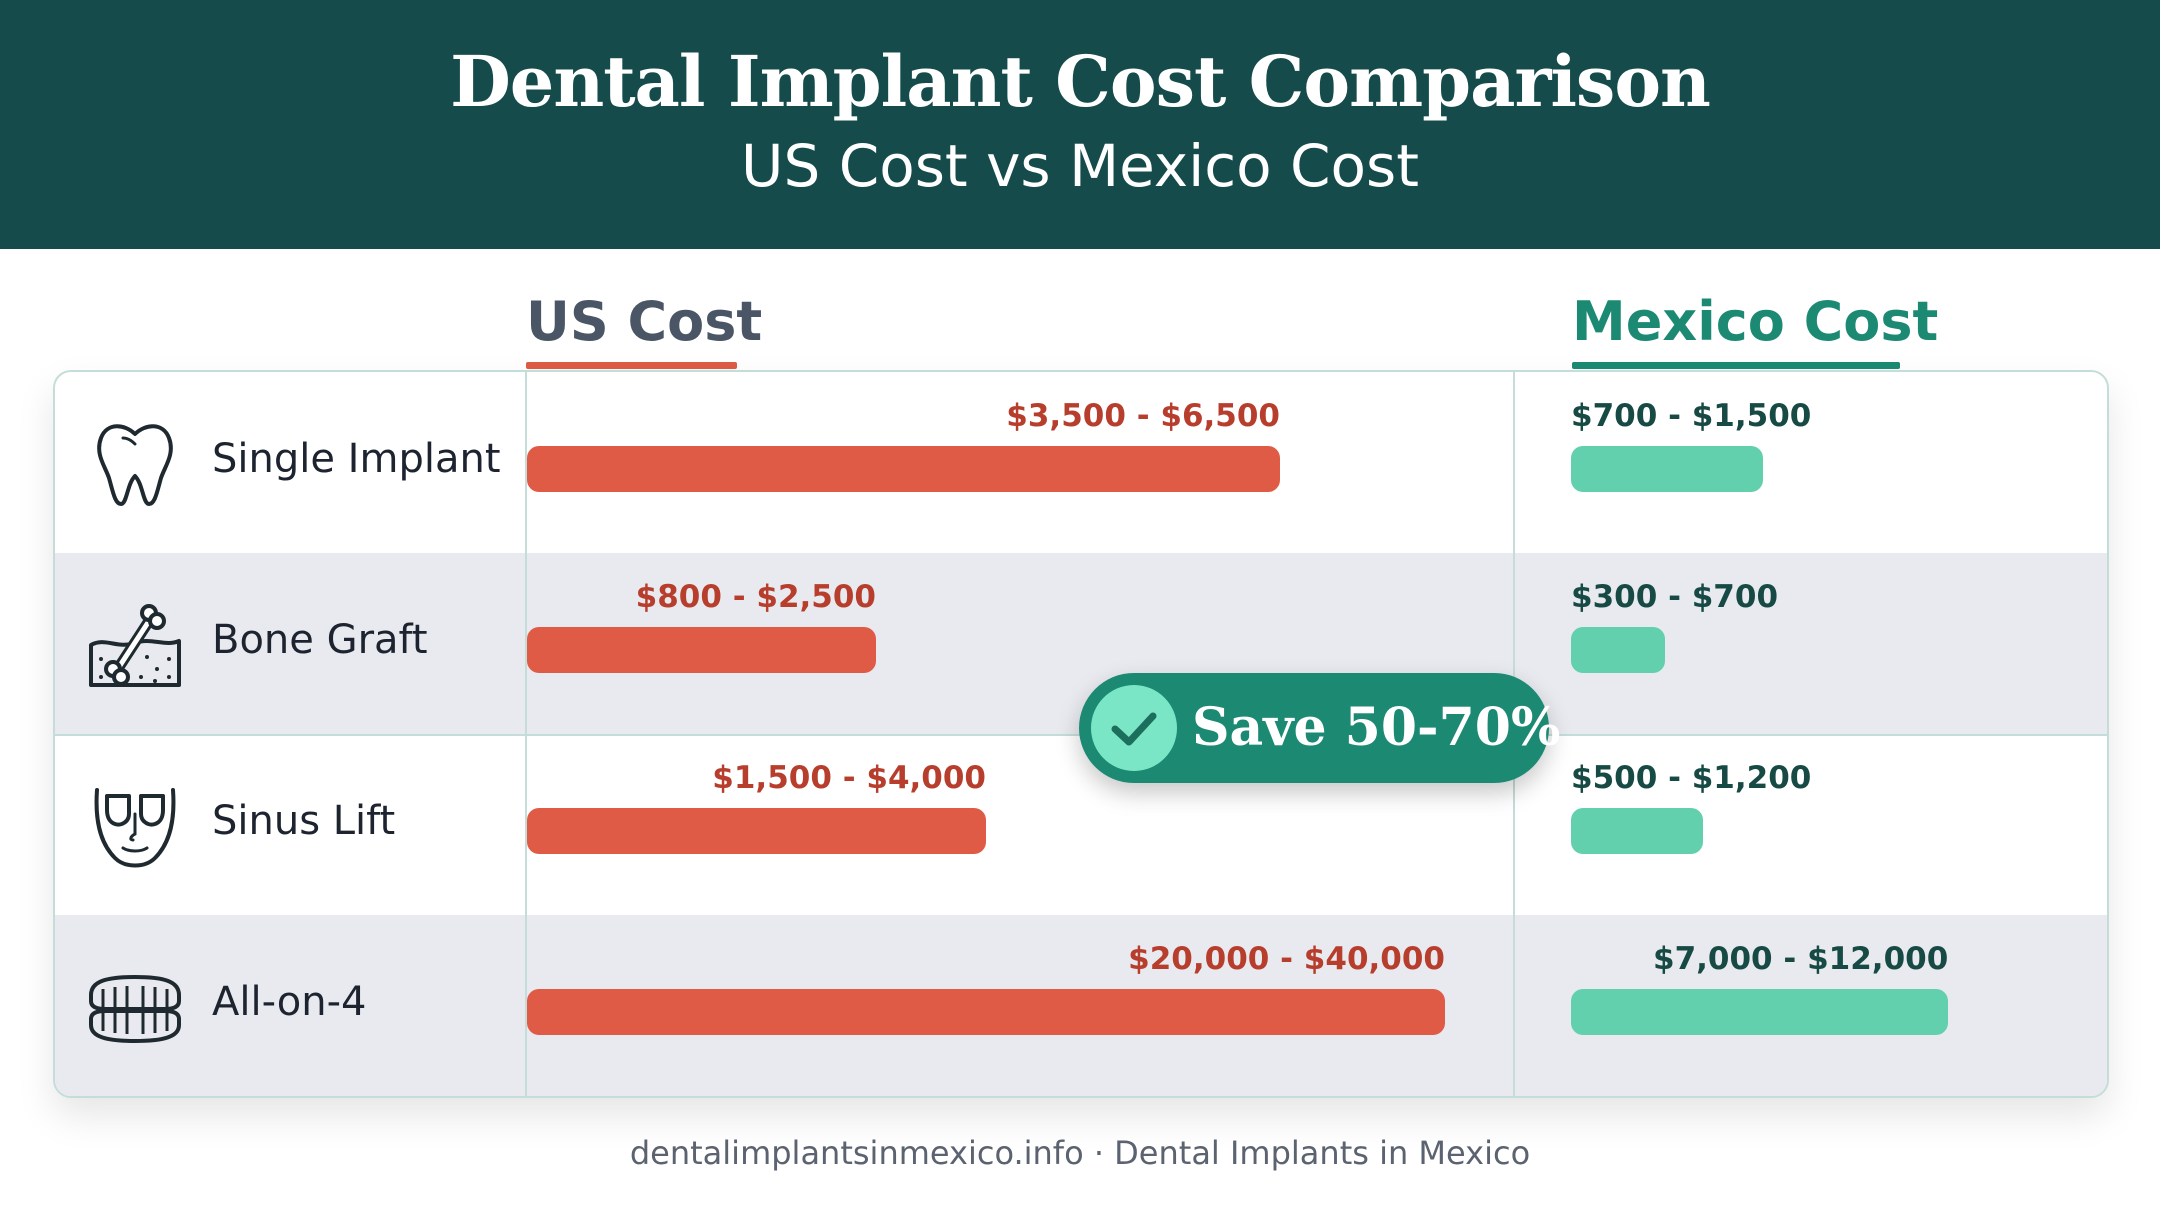 The height and width of the screenshot is (1206, 2160). What do you see at coordinates (1080, 81) in the screenshot?
I see `page-title: Dental Implant Cost Comparison` at bounding box center [1080, 81].